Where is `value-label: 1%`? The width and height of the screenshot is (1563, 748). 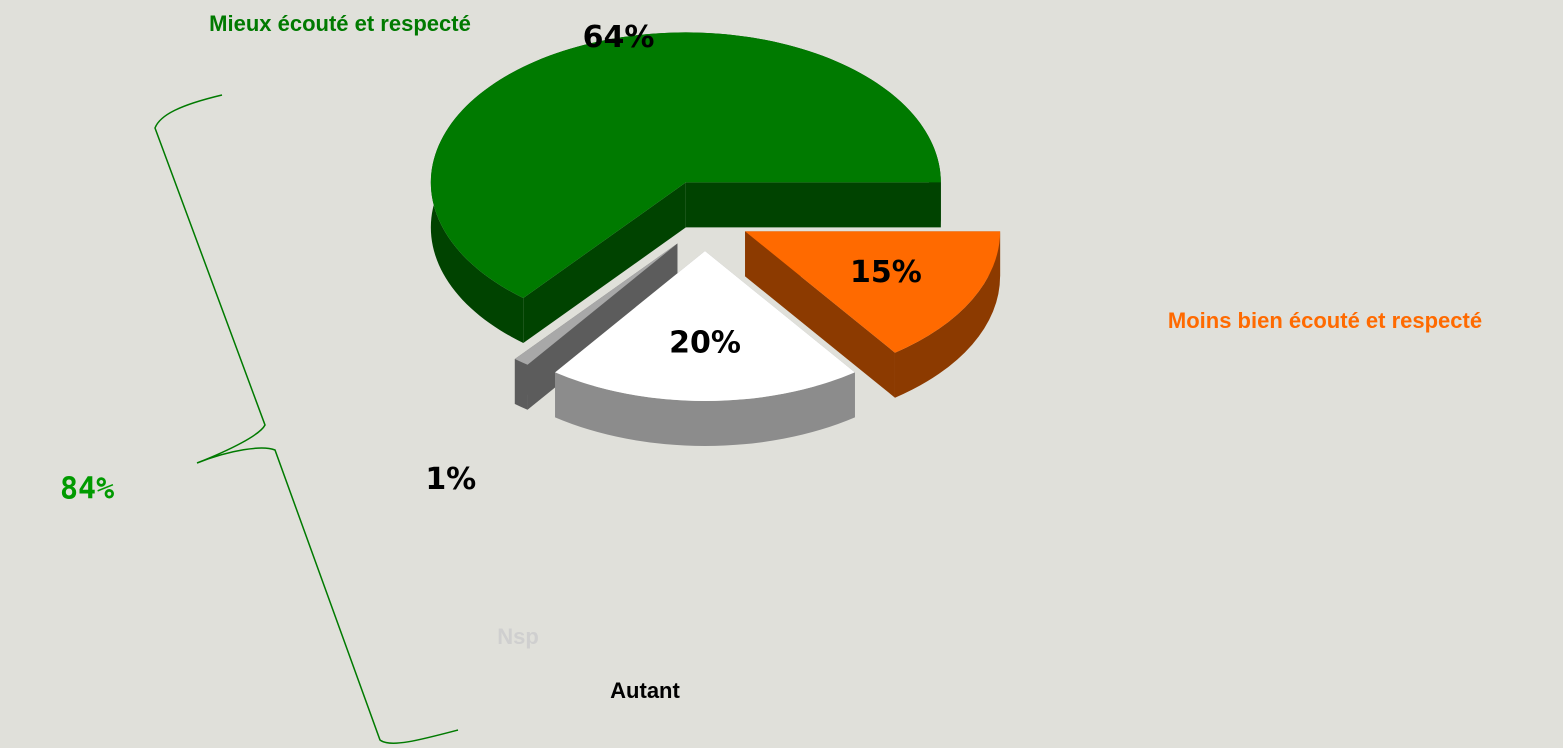 value-label: 1% is located at coordinates (450, 479).